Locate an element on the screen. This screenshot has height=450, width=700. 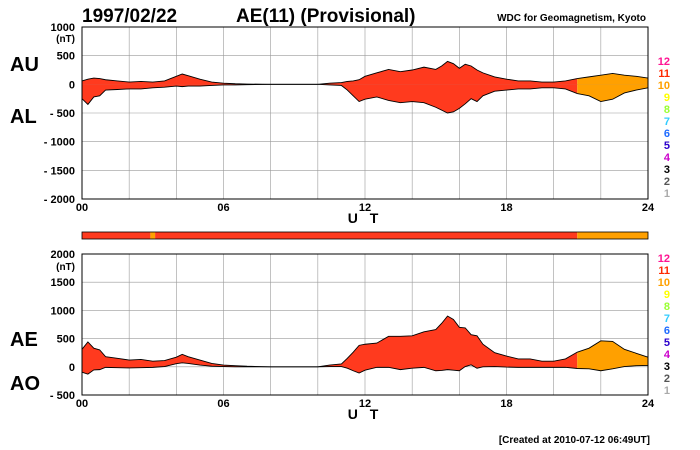
au-area-provisional is located at coordinates (330, 73).